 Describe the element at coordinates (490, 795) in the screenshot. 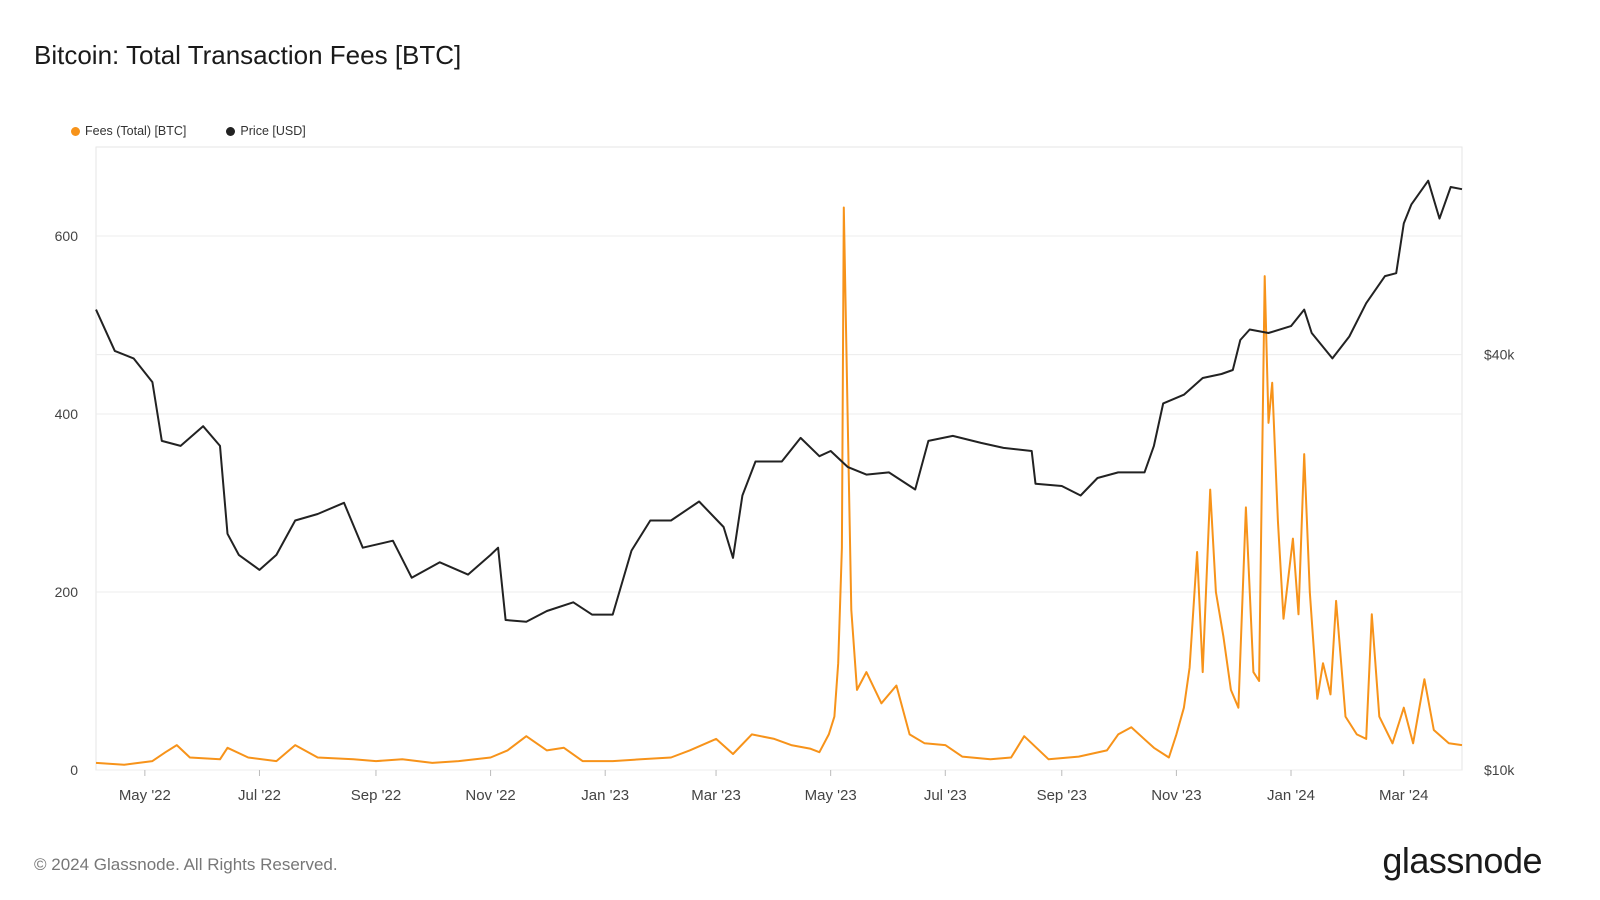

I see `x-tick-label: Nov '22` at that location.